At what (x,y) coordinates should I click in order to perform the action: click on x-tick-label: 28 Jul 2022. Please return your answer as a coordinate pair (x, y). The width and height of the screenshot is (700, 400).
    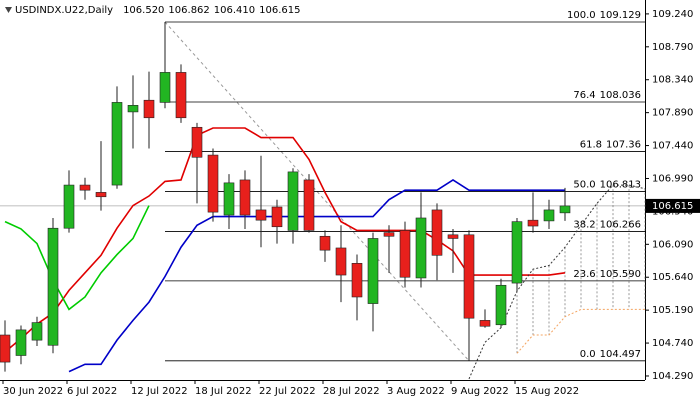
    Looking at the image, I should click on (351, 391).